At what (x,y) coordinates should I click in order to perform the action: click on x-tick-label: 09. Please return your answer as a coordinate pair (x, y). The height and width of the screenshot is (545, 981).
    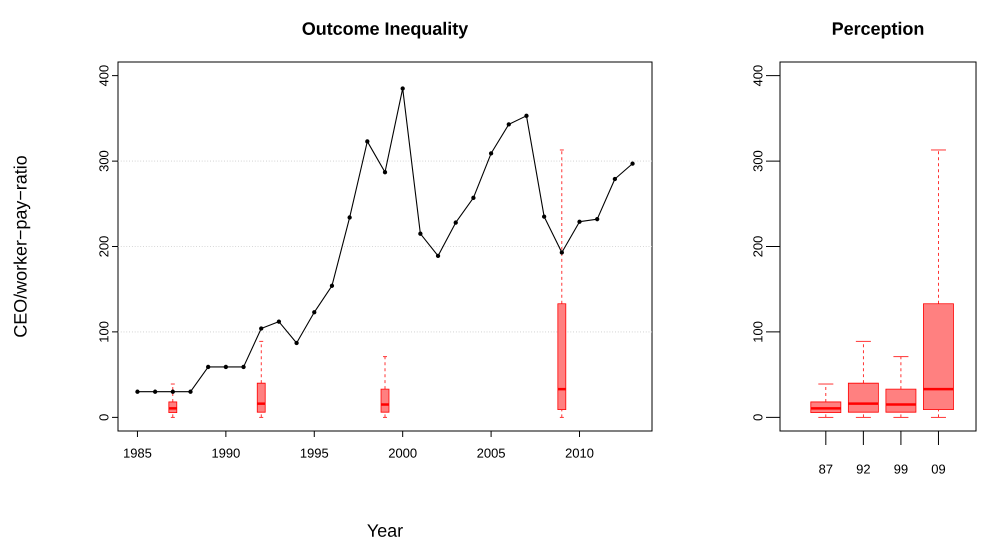
    Looking at the image, I should click on (939, 469).